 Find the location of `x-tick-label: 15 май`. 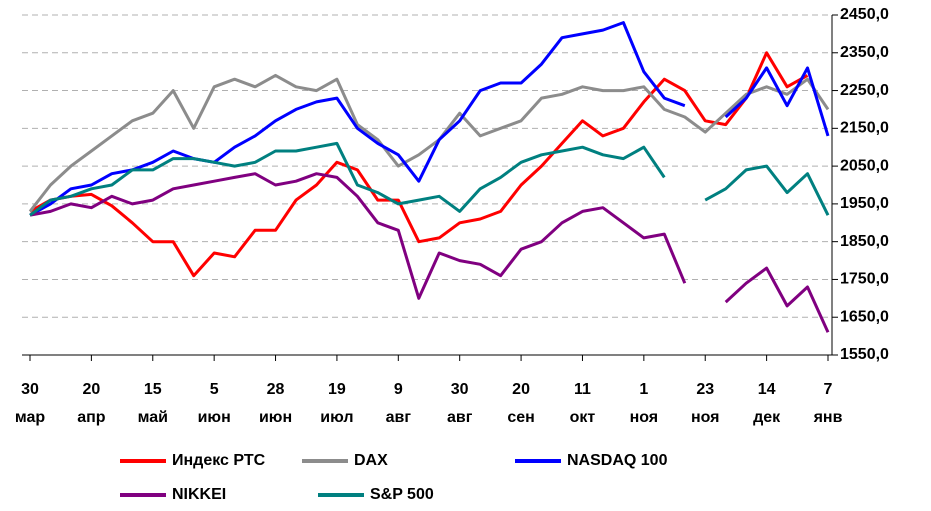

x-tick-label: 15 май is located at coordinates (153, 403).